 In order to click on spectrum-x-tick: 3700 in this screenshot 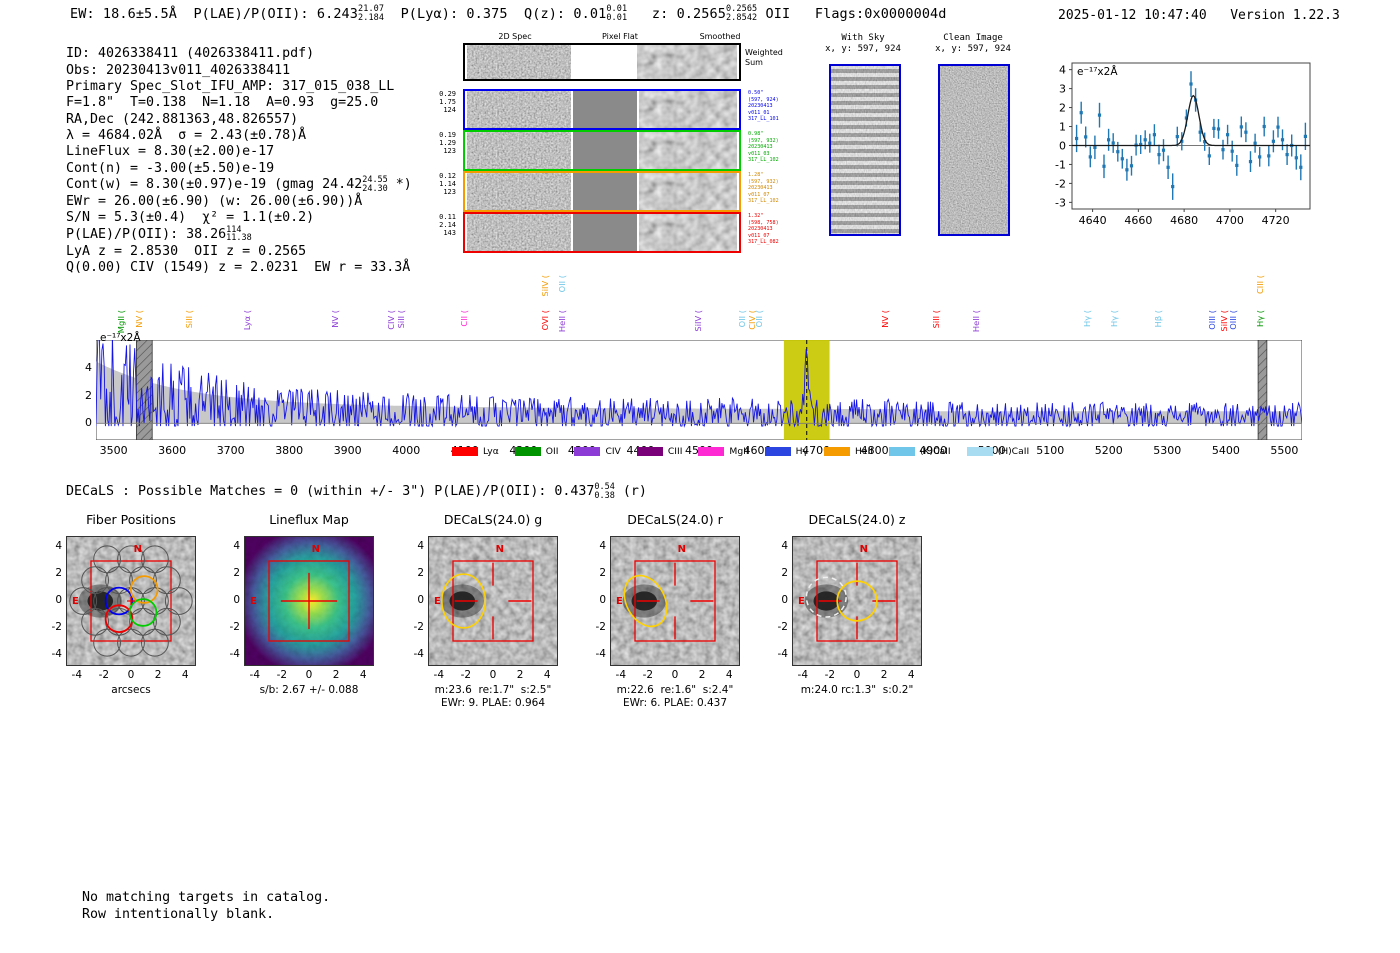, I will do `click(230, 450)`.